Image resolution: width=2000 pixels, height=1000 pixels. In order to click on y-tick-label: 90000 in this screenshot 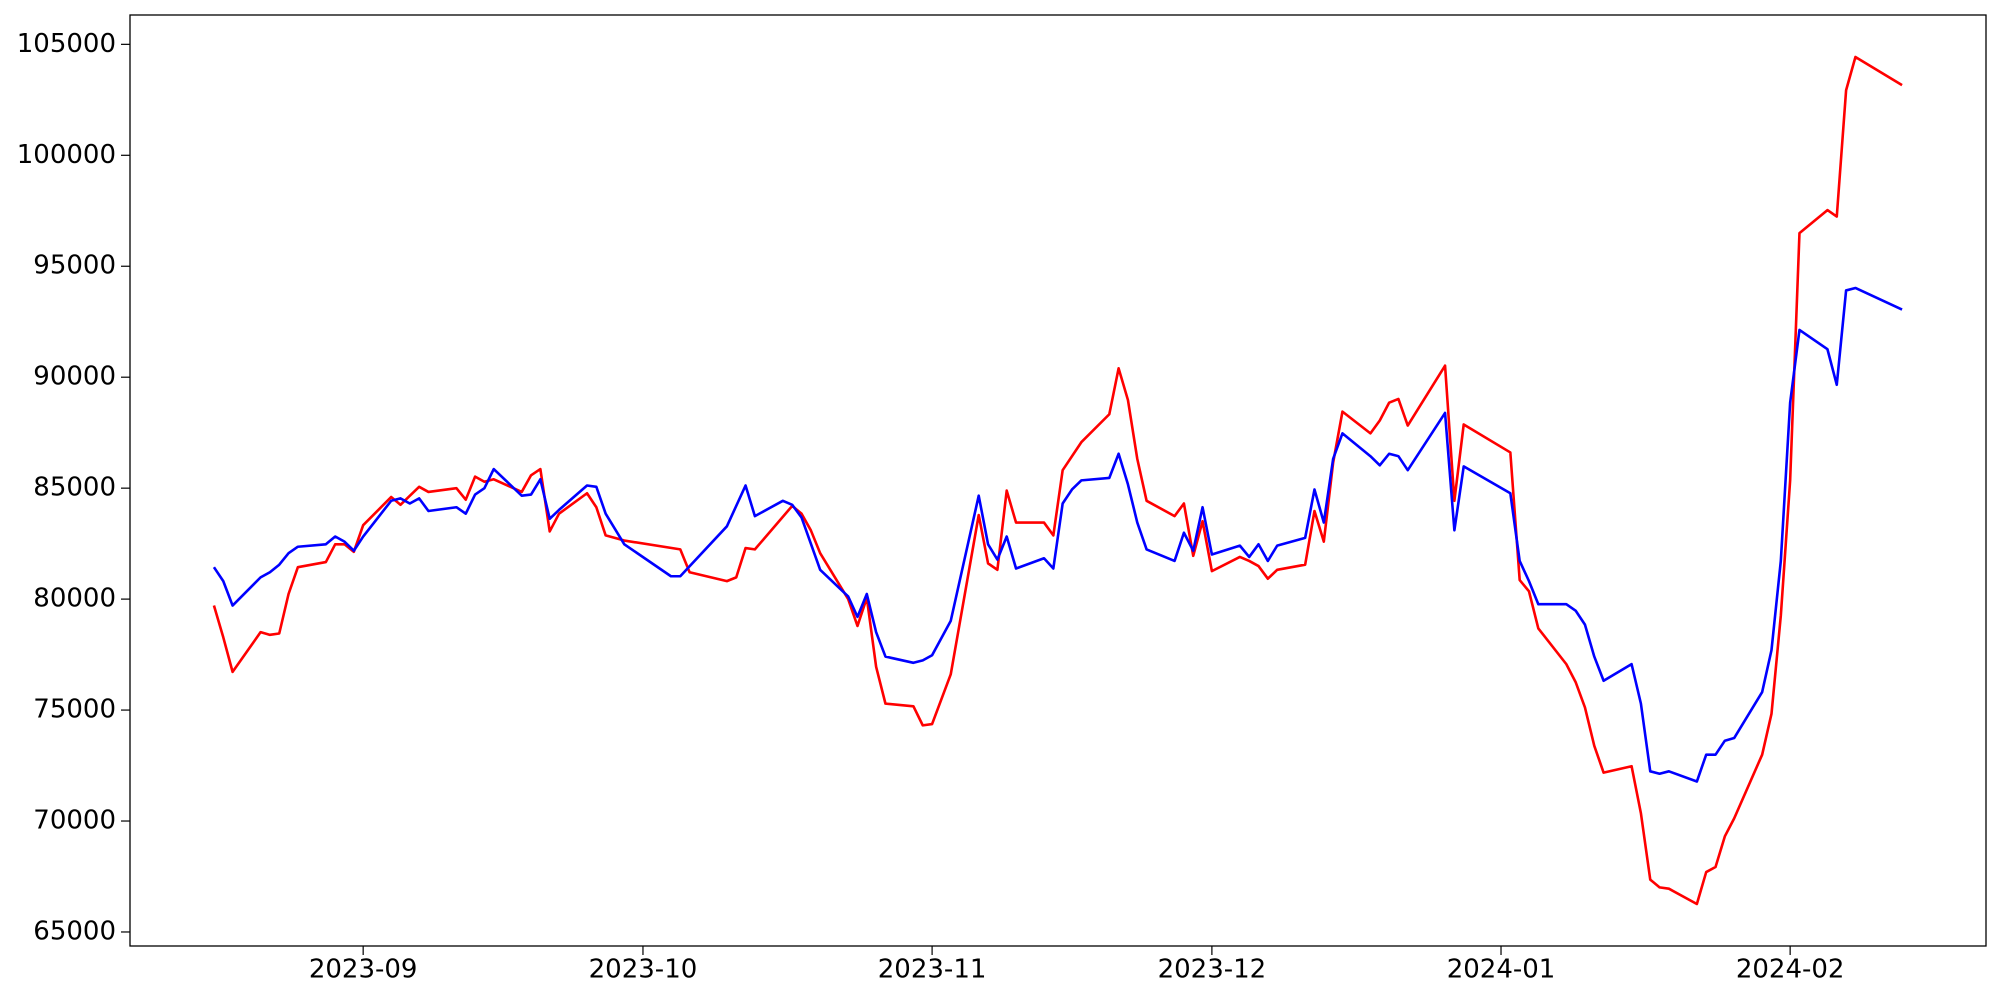, I will do `click(74, 377)`.